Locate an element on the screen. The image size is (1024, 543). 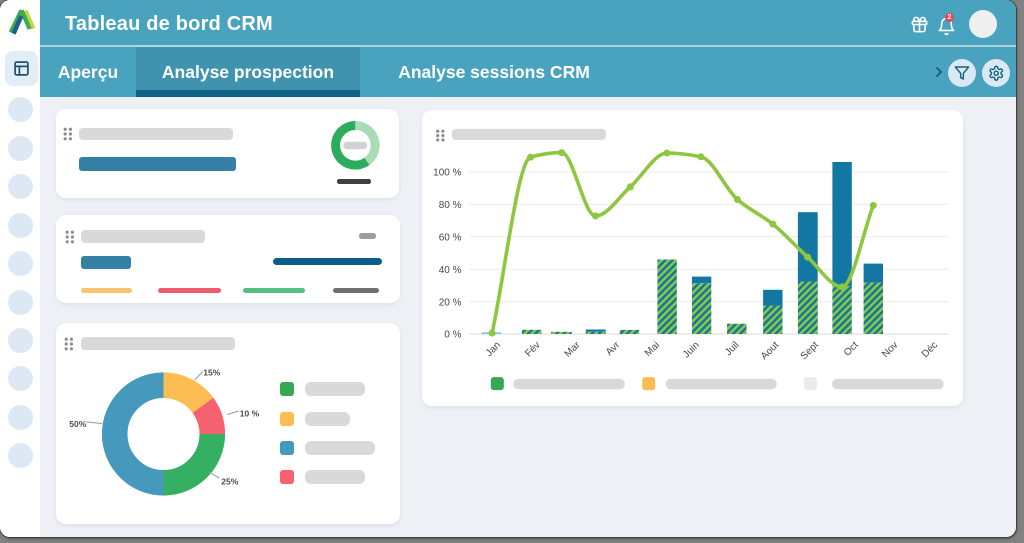
svg-text: Jan is located at coordinates (492, 348).